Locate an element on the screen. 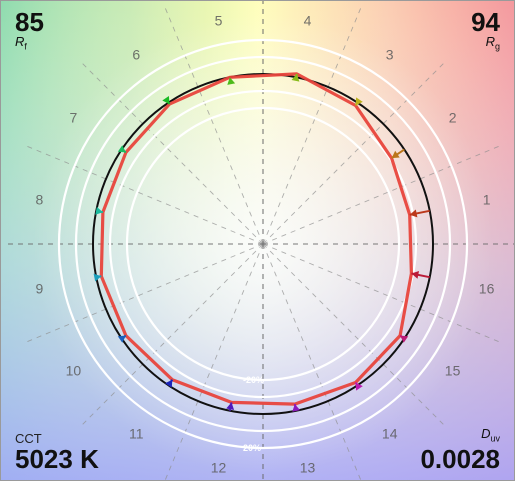  hue-bin-label: 4 is located at coordinates (308, 20).